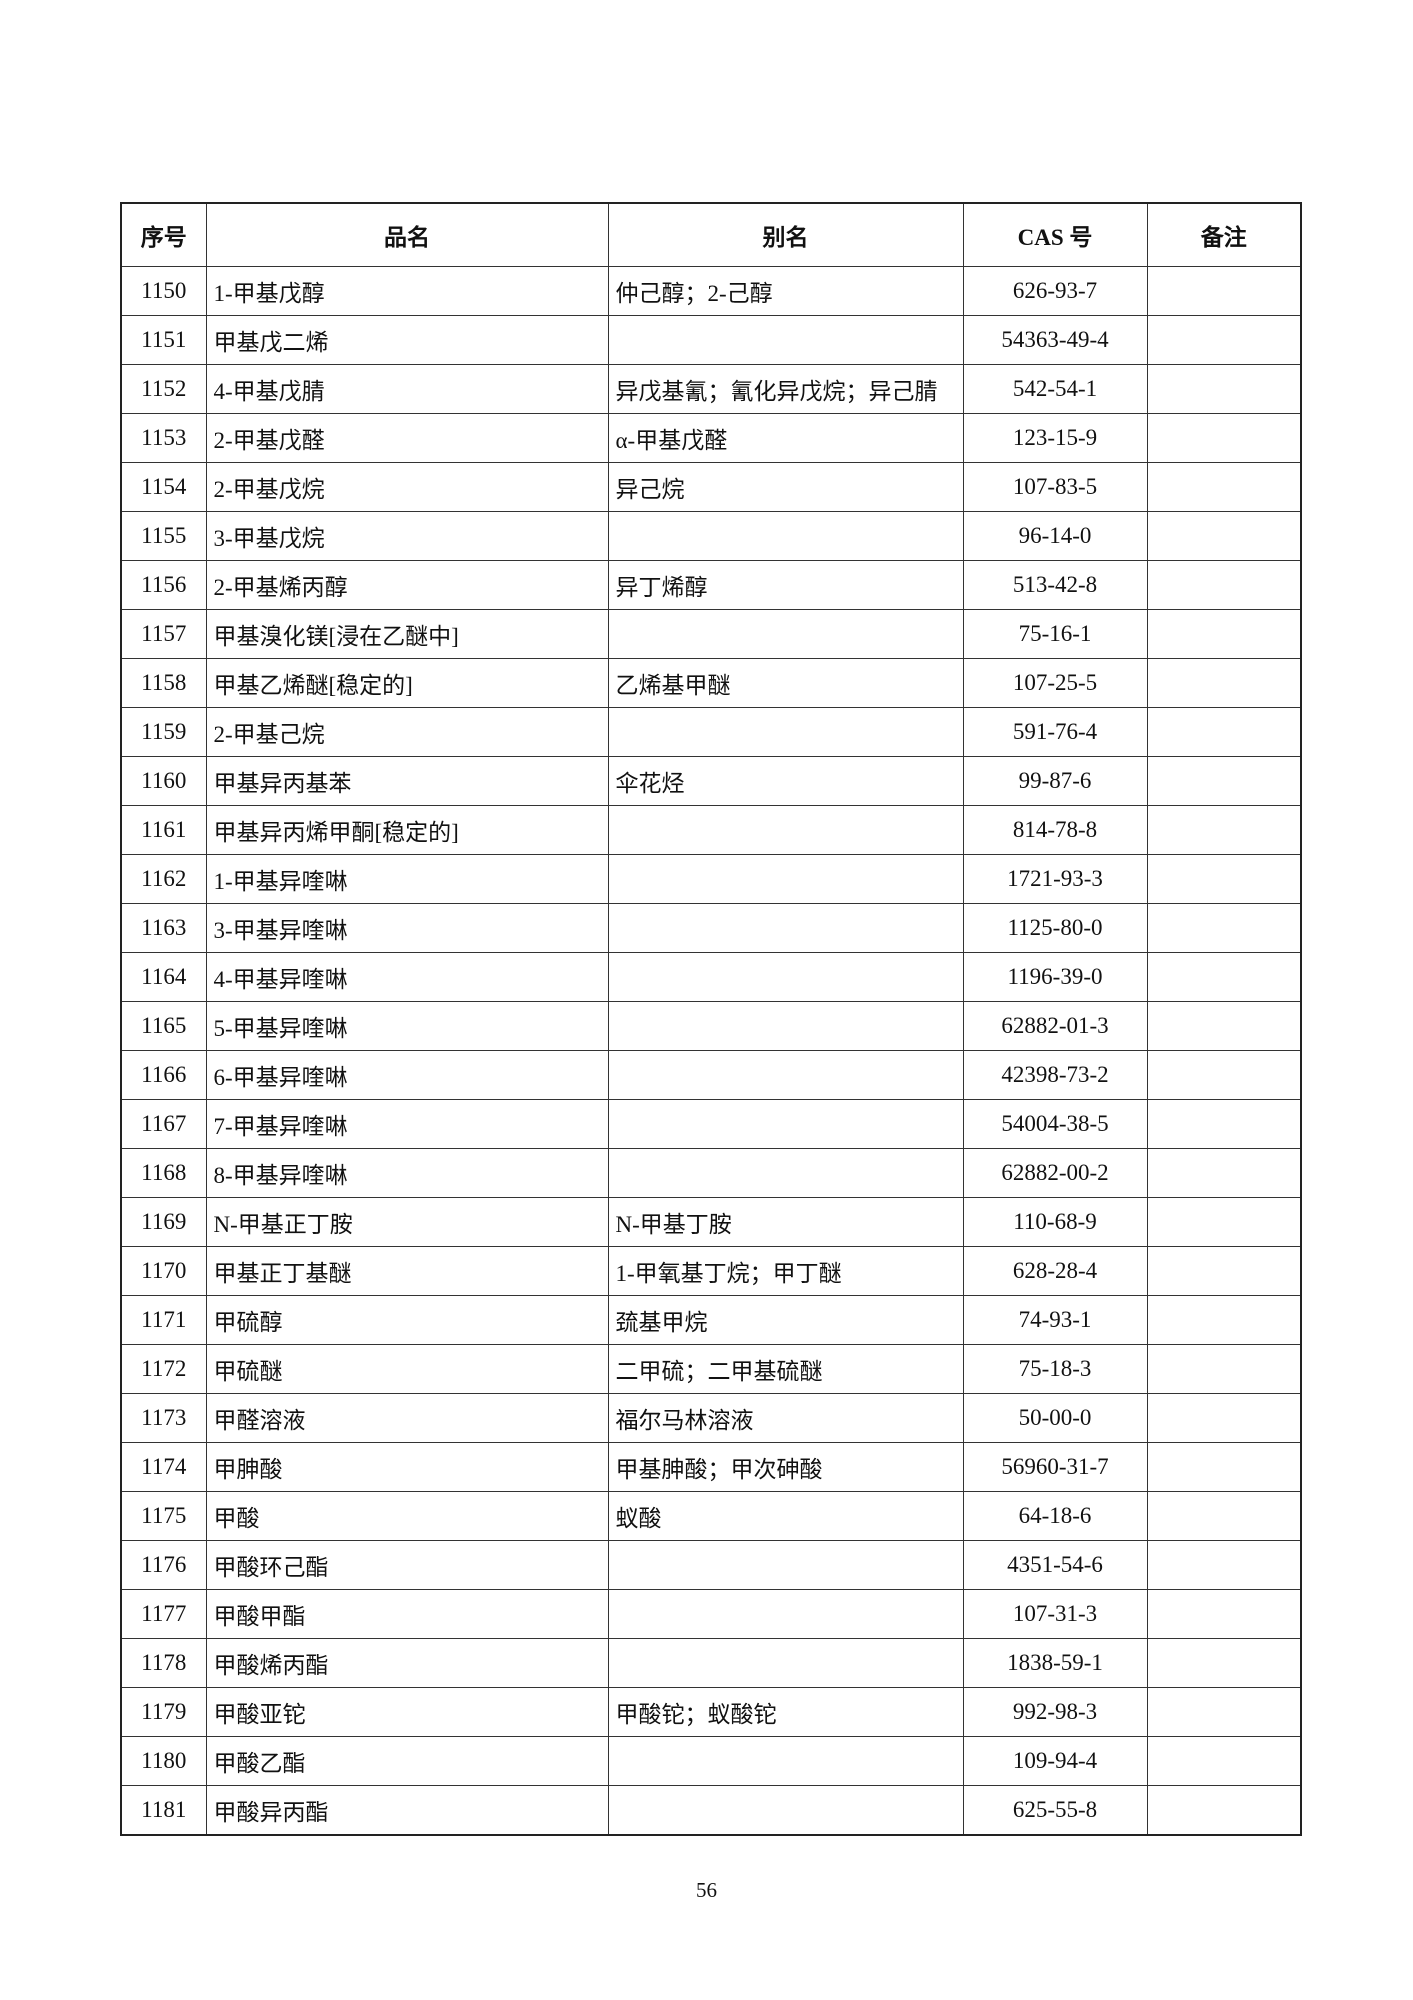 This screenshot has height=2000, width=1413. Describe the element at coordinates (163, 683) in the screenshot. I see `serial-number: 1158` at that location.